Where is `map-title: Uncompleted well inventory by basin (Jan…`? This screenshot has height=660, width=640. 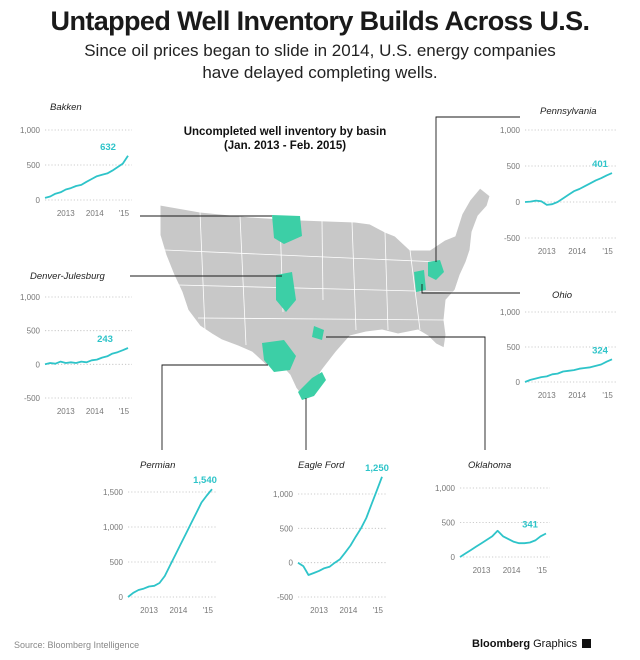
map-title: Uncompleted well inventory by basin (Jan… is located at coordinates (285, 139).